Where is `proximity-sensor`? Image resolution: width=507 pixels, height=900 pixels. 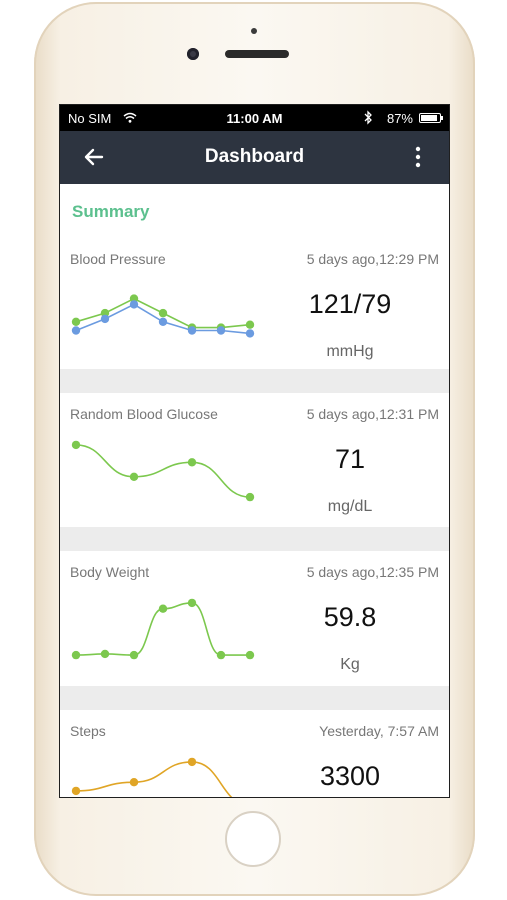 proximity-sensor is located at coordinates (254, 31).